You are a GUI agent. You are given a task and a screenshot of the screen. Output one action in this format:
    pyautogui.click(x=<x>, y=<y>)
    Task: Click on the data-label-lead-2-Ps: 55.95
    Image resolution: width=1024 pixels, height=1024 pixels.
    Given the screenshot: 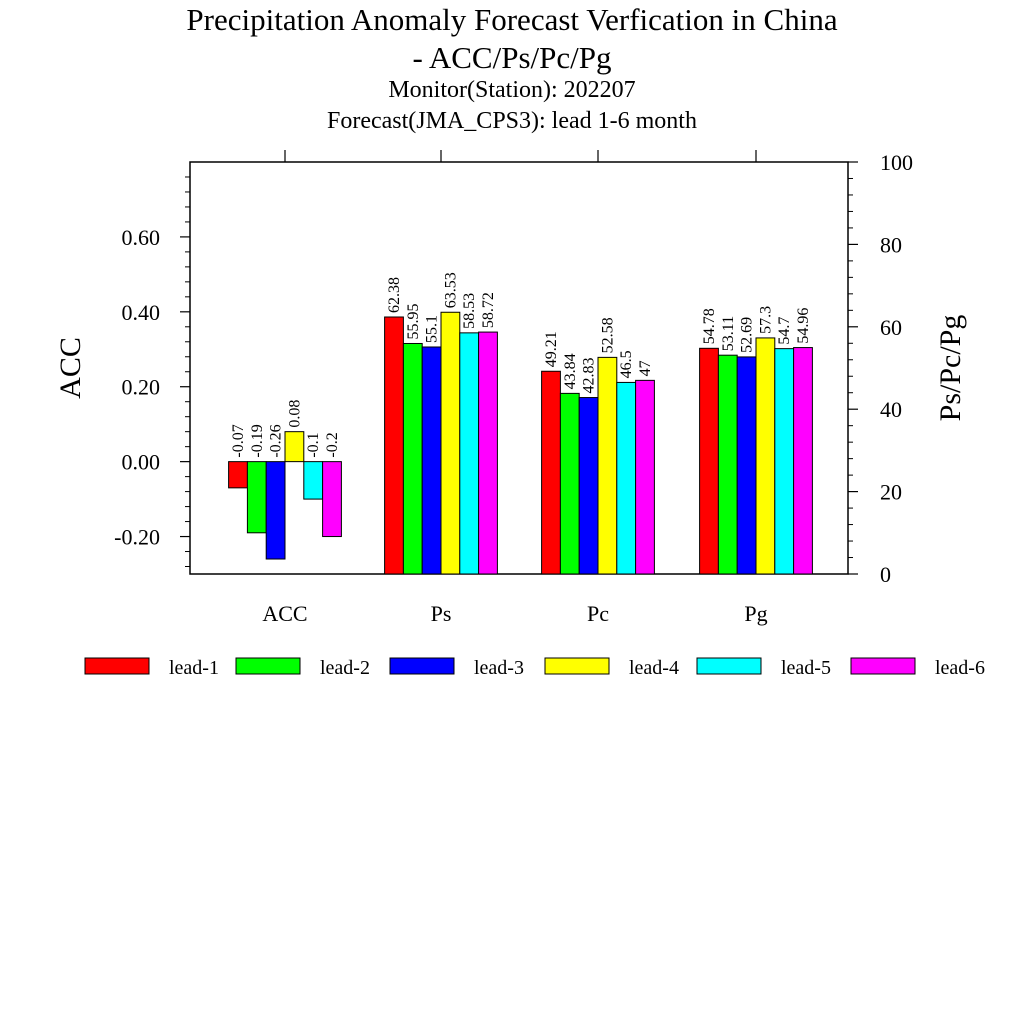 What is the action you would take?
    pyautogui.click(x=413, y=321)
    